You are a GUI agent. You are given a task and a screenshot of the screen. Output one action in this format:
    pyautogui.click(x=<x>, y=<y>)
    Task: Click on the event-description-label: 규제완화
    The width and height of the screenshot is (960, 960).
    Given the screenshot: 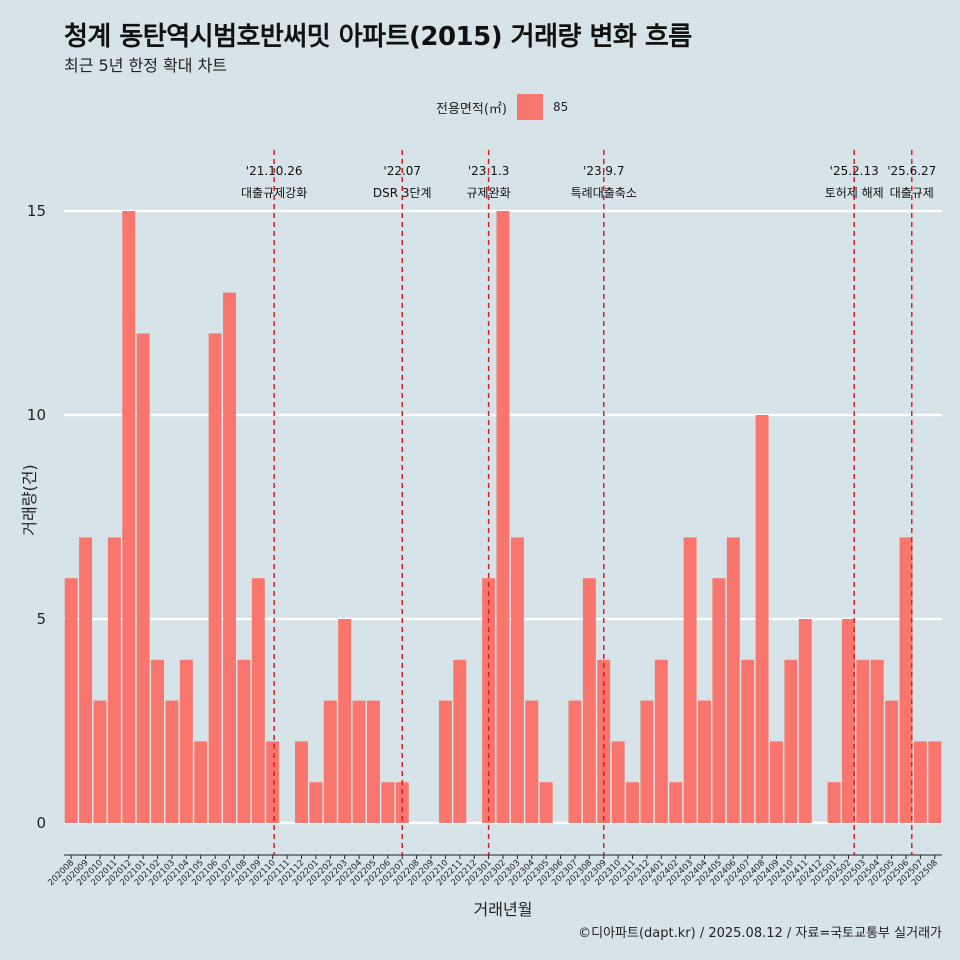 What is the action you would take?
    pyautogui.click(x=489, y=193)
    